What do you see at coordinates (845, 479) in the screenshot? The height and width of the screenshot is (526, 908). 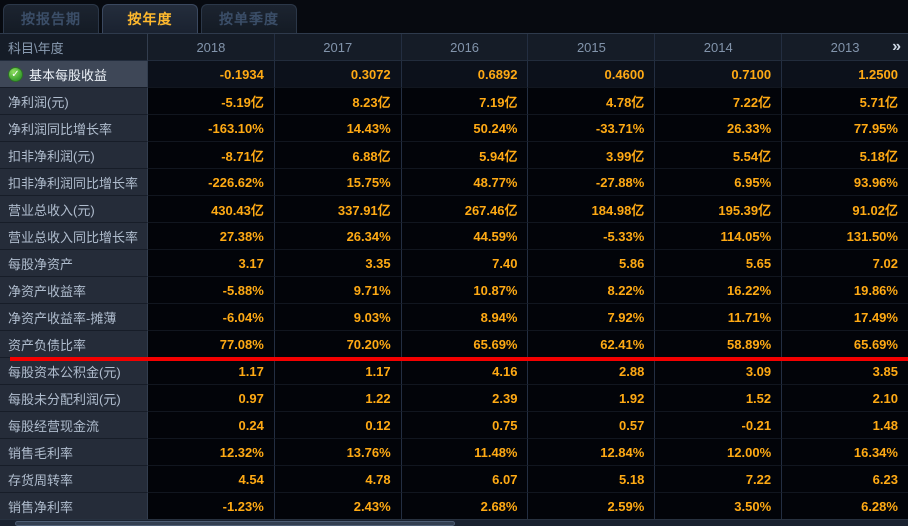 I see `value-cell: 6.23` at bounding box center [845, 479].